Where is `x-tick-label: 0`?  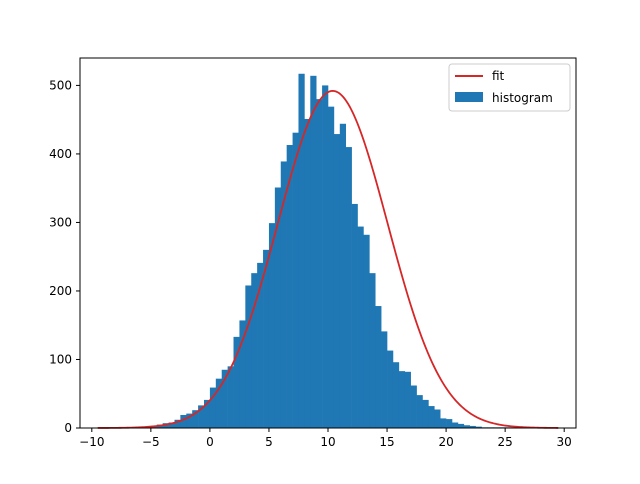
x-tick-label: 0 is located at coordinates (210, 442).